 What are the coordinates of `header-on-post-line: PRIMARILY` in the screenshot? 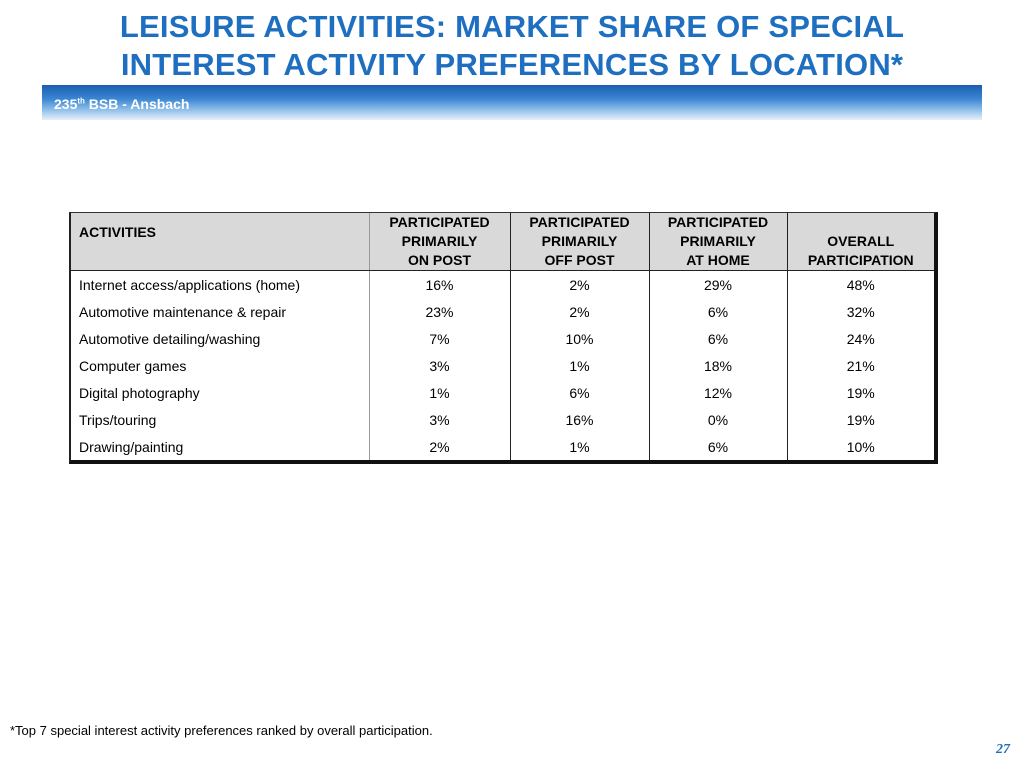 It's located at (439, 241).